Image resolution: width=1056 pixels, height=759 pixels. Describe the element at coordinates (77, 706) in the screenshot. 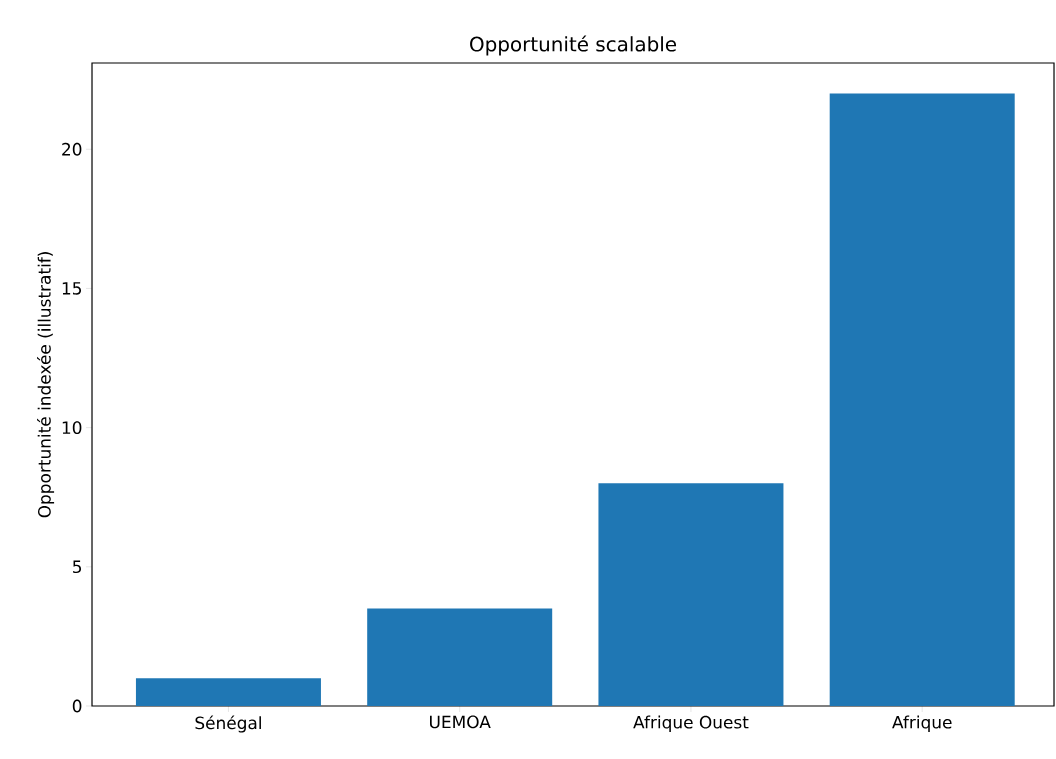

I see `y-tick-label: 0` at that location.